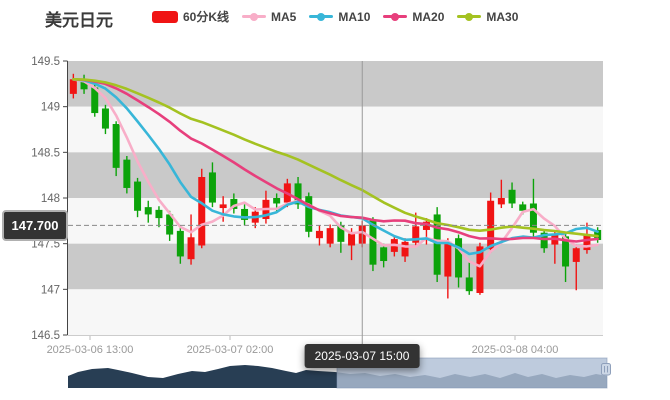  I want to click on y-axis-label: 148, so click(50, 199).